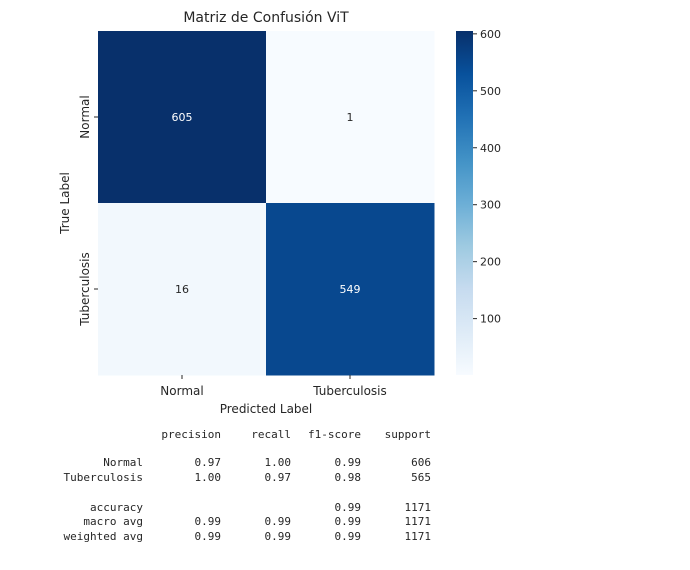 This screenshot has width=690, height=570. I want to click on x-tick-label: Tuberculosis, so click(349, 391).